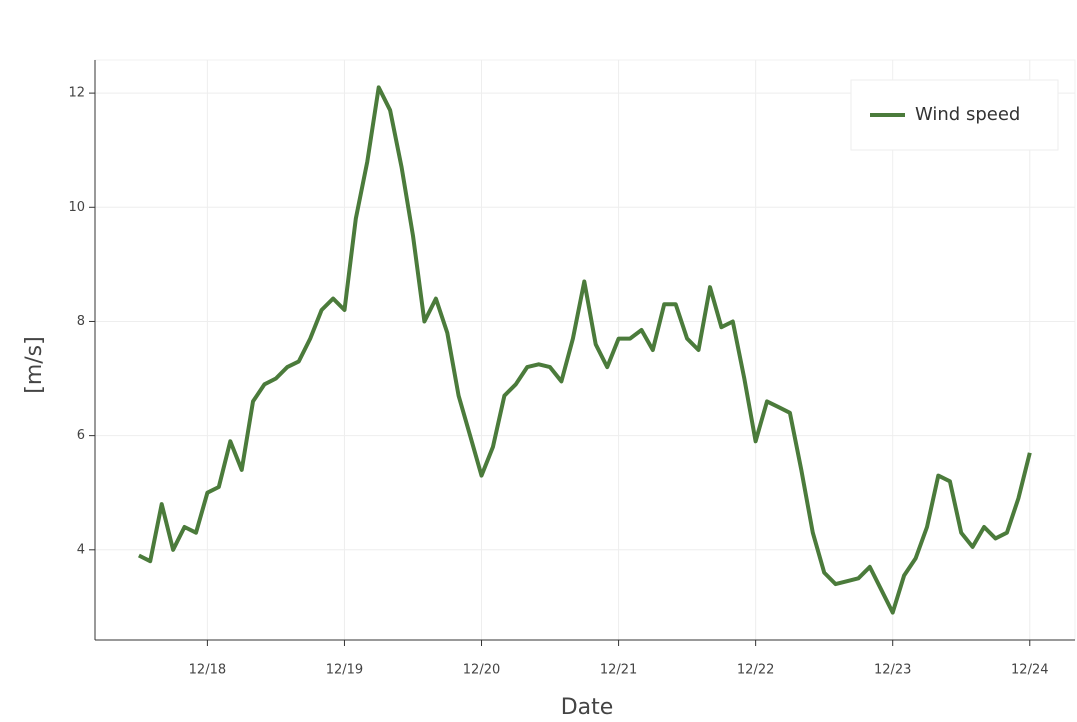 Image resolution: width=1077 pixels, height=722 pixels. Describe the element at coordinates (587, 707) in the screenshot. I see `x-axis-title: Date` at that location.